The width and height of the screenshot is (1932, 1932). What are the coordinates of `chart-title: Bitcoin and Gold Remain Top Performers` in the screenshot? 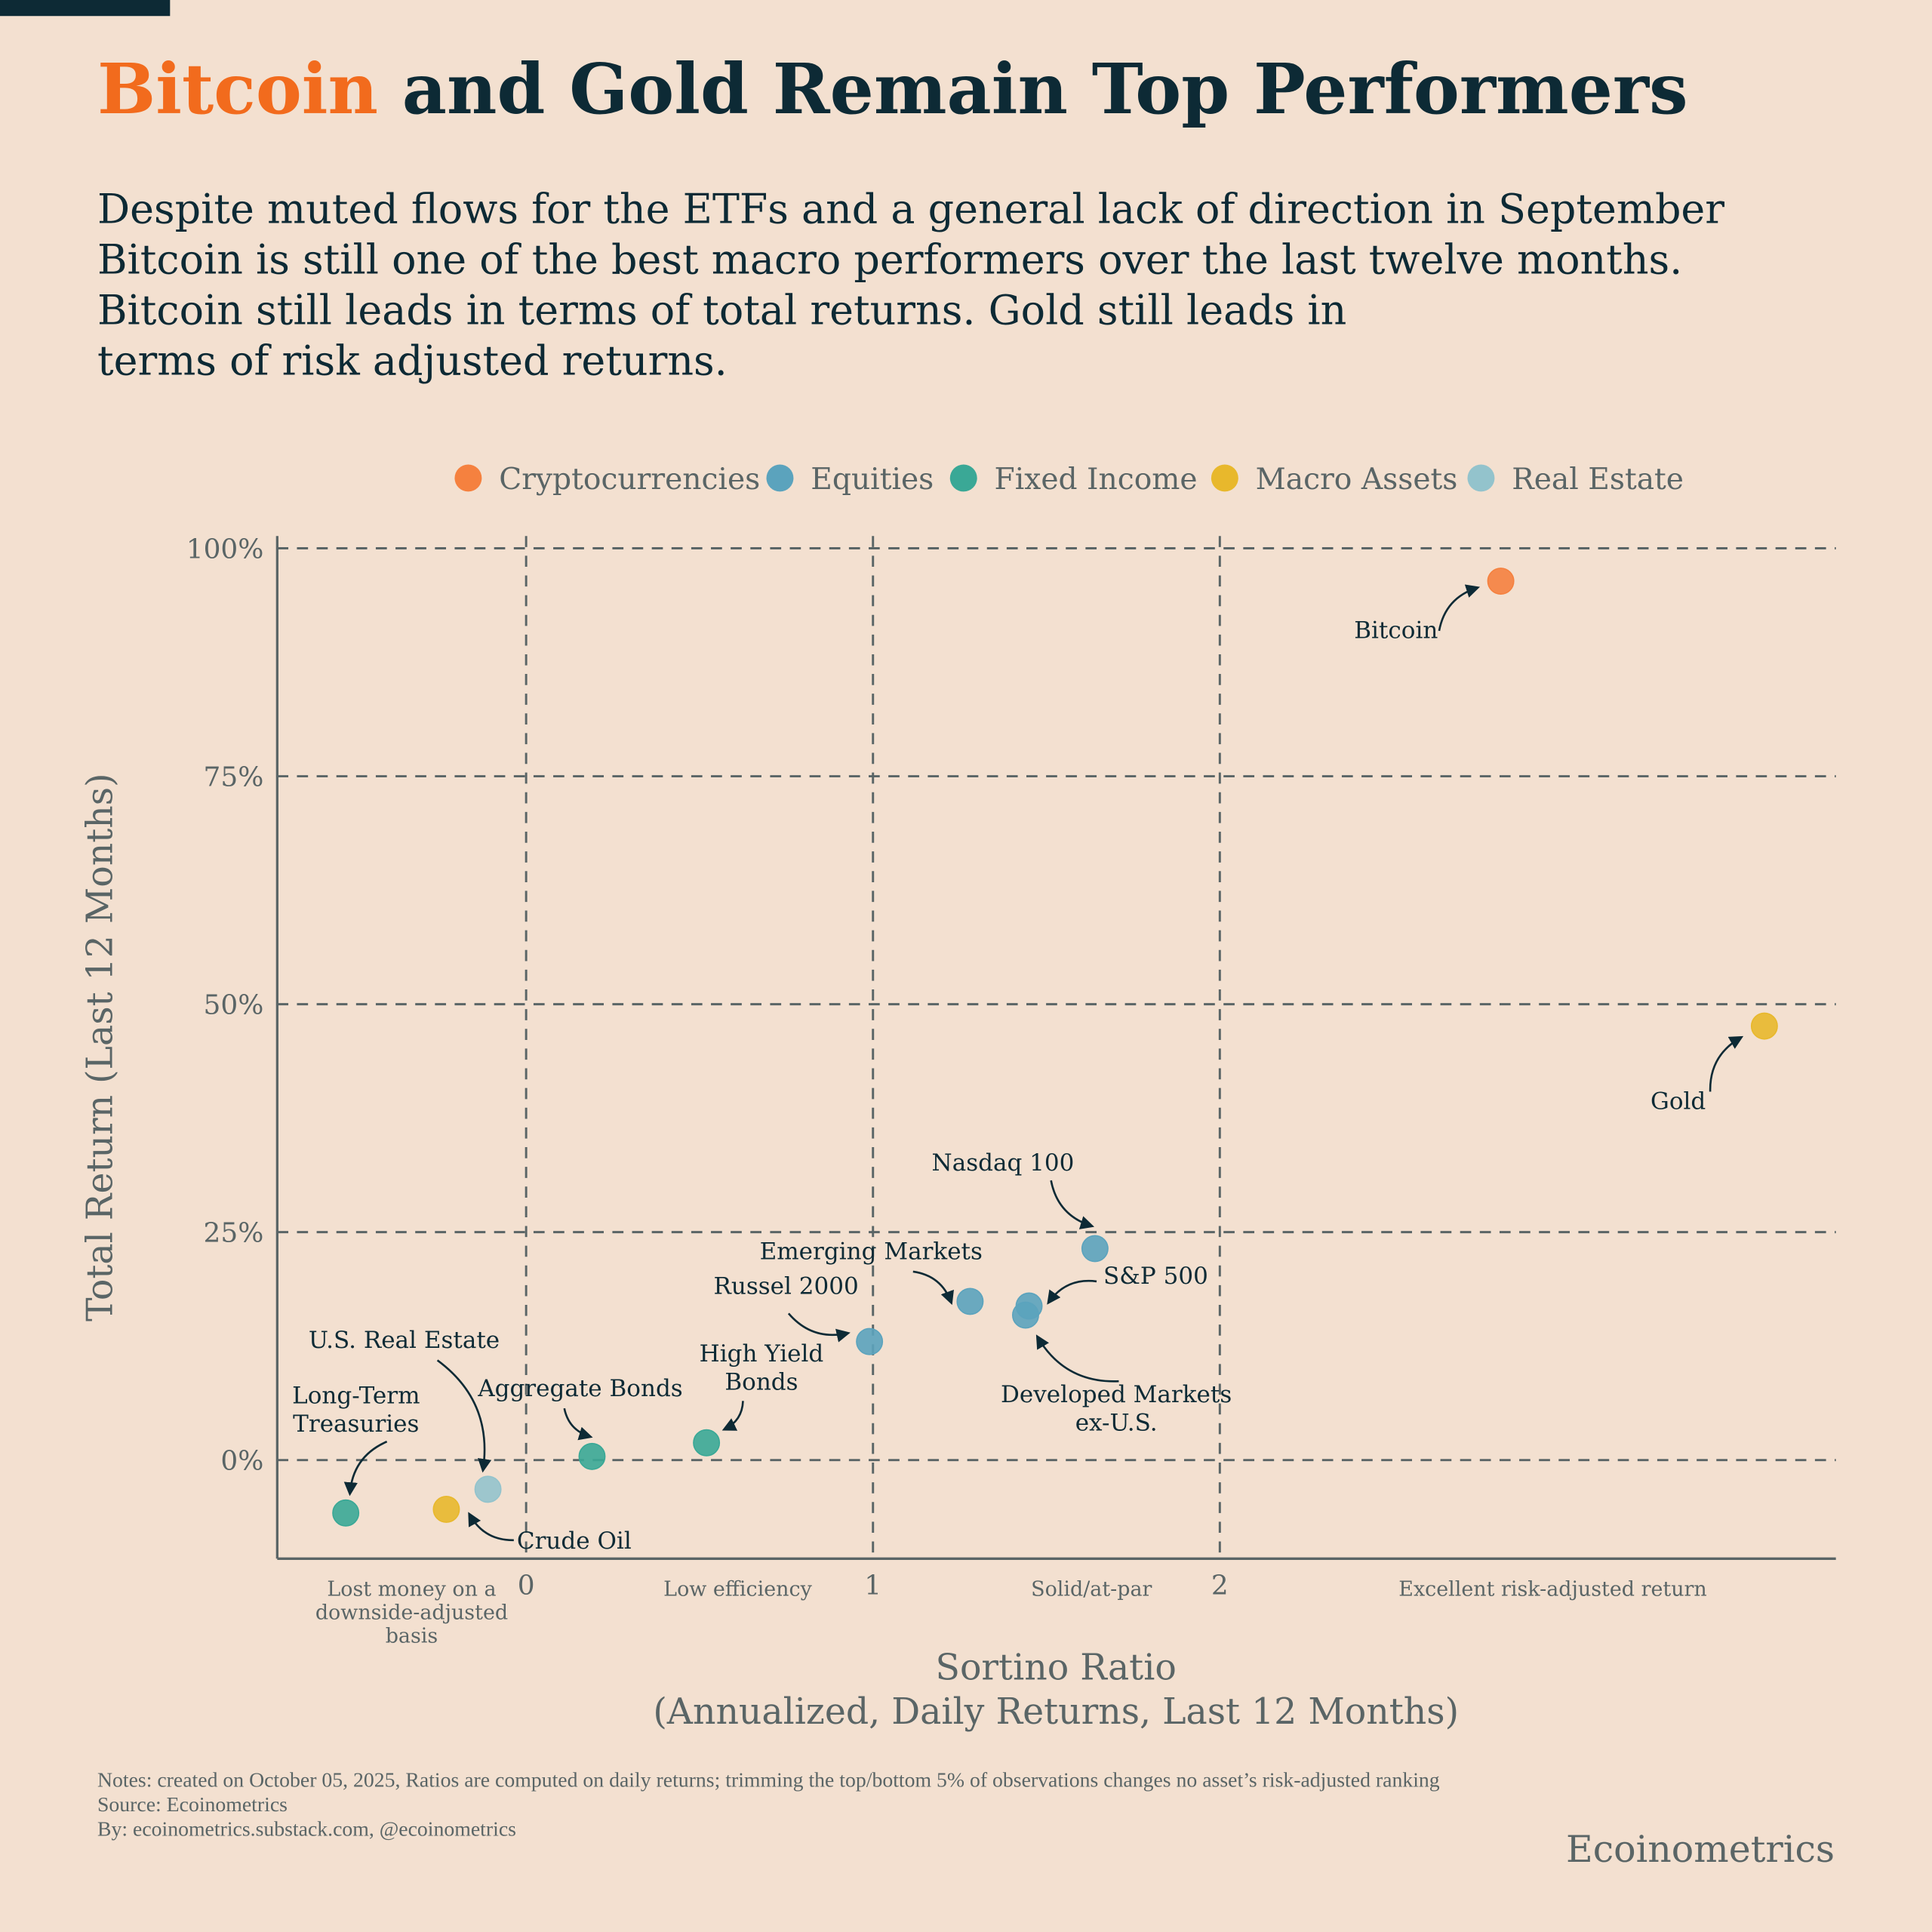 It's located at (892, 89).